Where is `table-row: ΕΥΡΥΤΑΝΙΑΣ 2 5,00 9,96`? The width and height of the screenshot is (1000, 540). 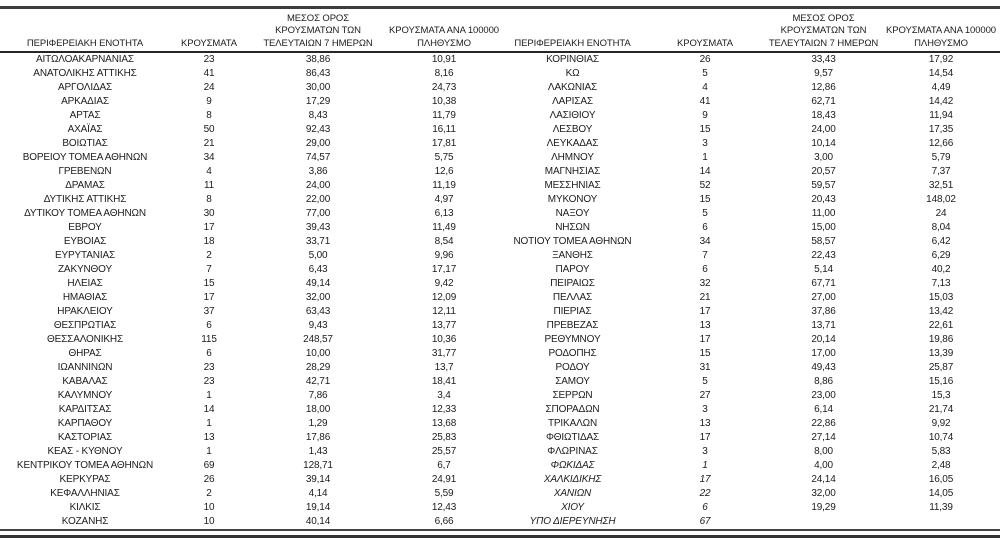 table-row: ΕΥΡΥΤΑΝΙΑΣ 2 5,00 9,96 is located at coordinates (250, 256).